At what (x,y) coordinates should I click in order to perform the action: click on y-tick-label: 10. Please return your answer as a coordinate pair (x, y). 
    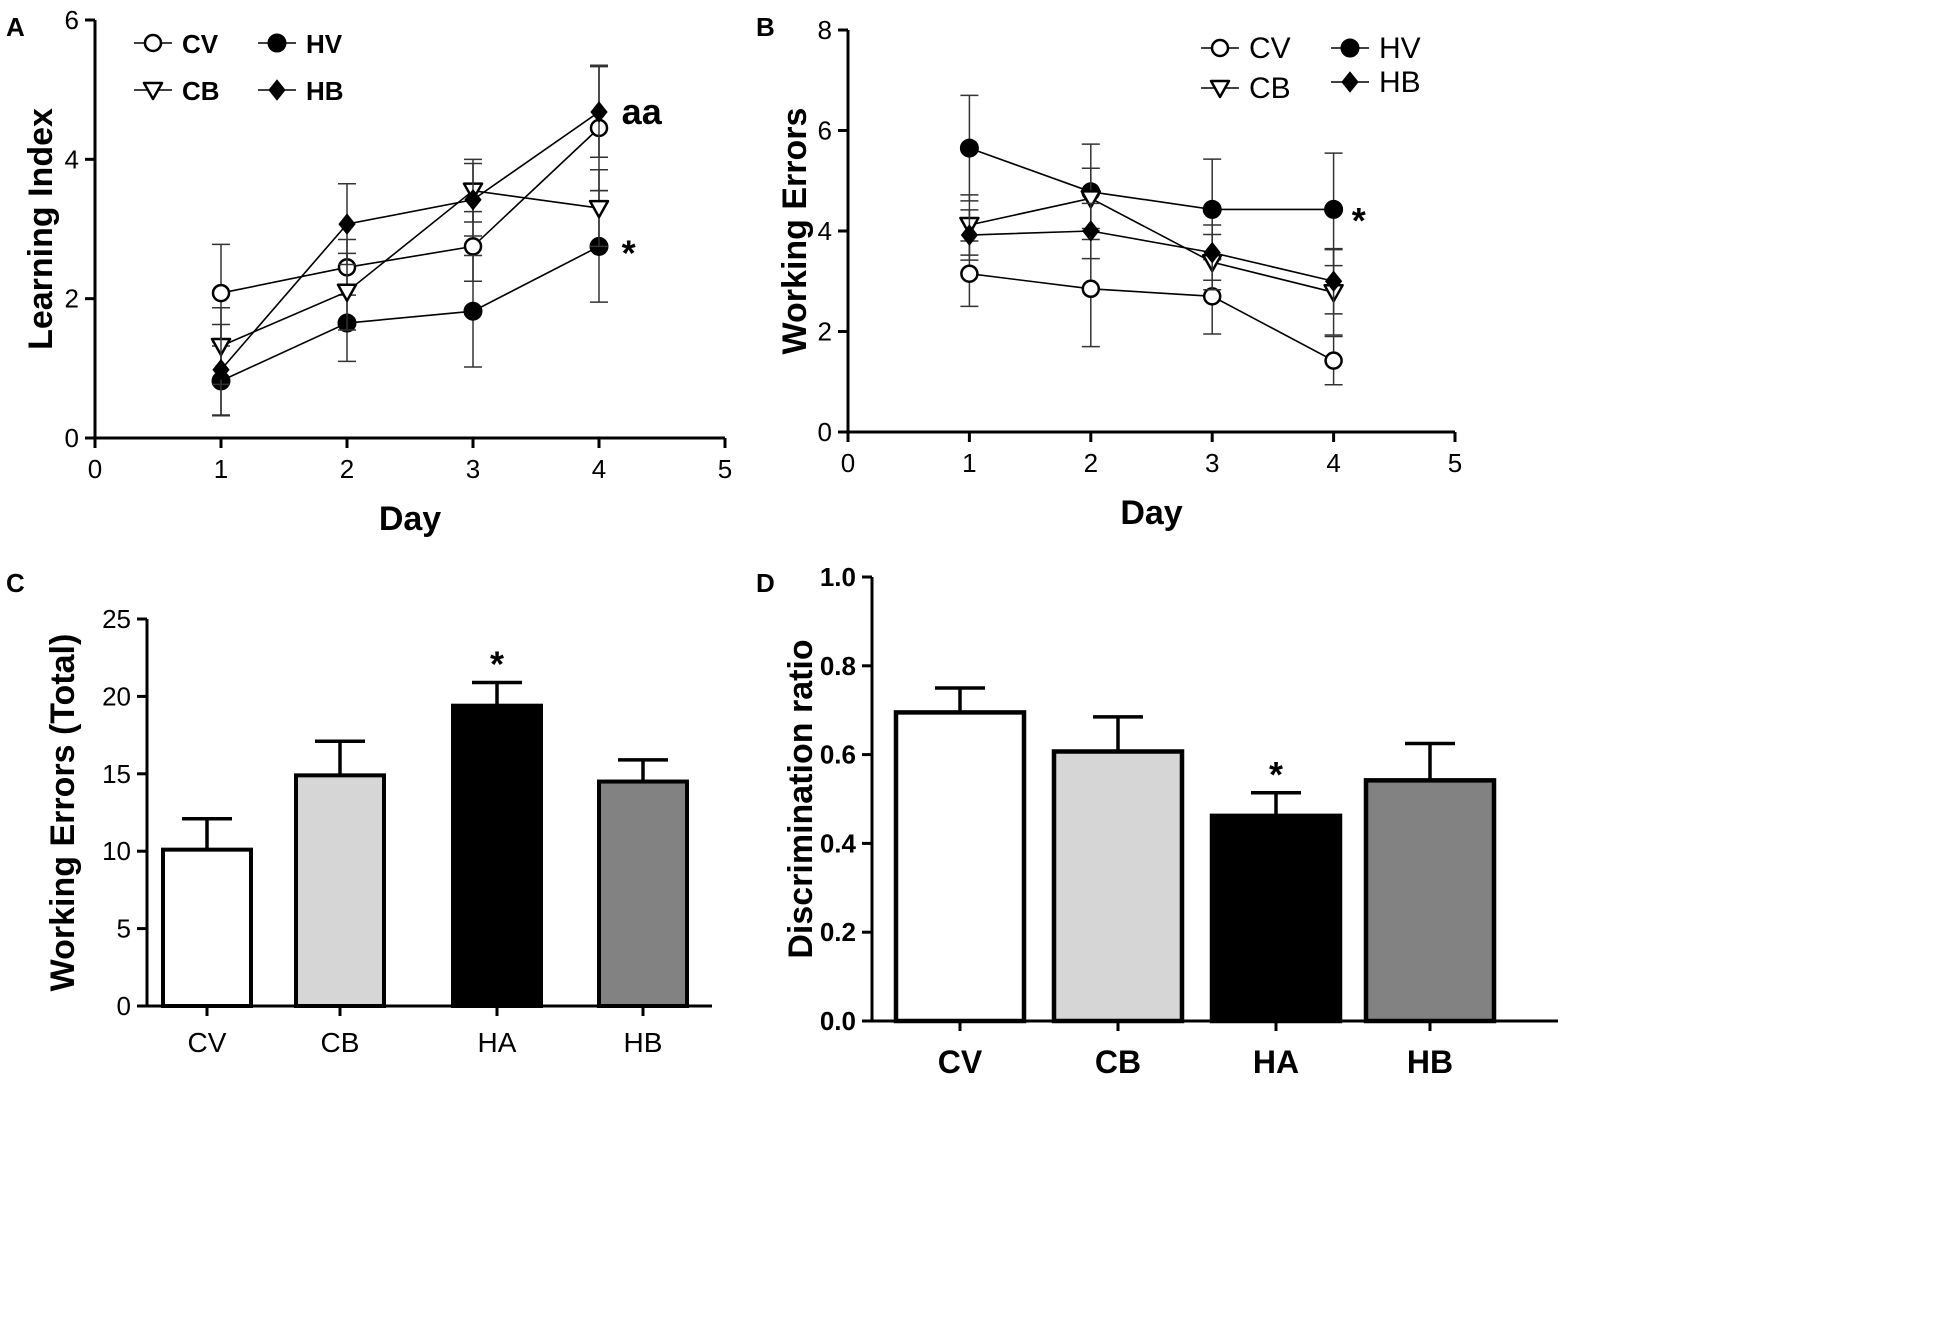
    Looking at the image, I should click on (116, 851).